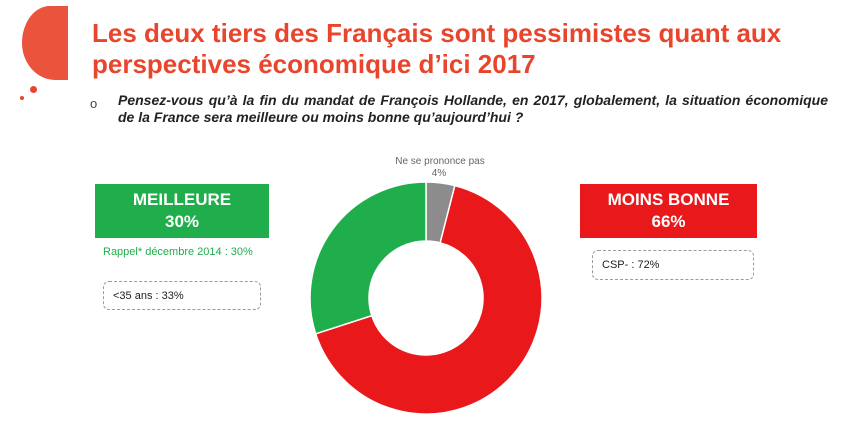  Describe the element at coordinates (673, 265) in the screenshot. I see `subgroup-box-right: CSP- : 72%` at that location.